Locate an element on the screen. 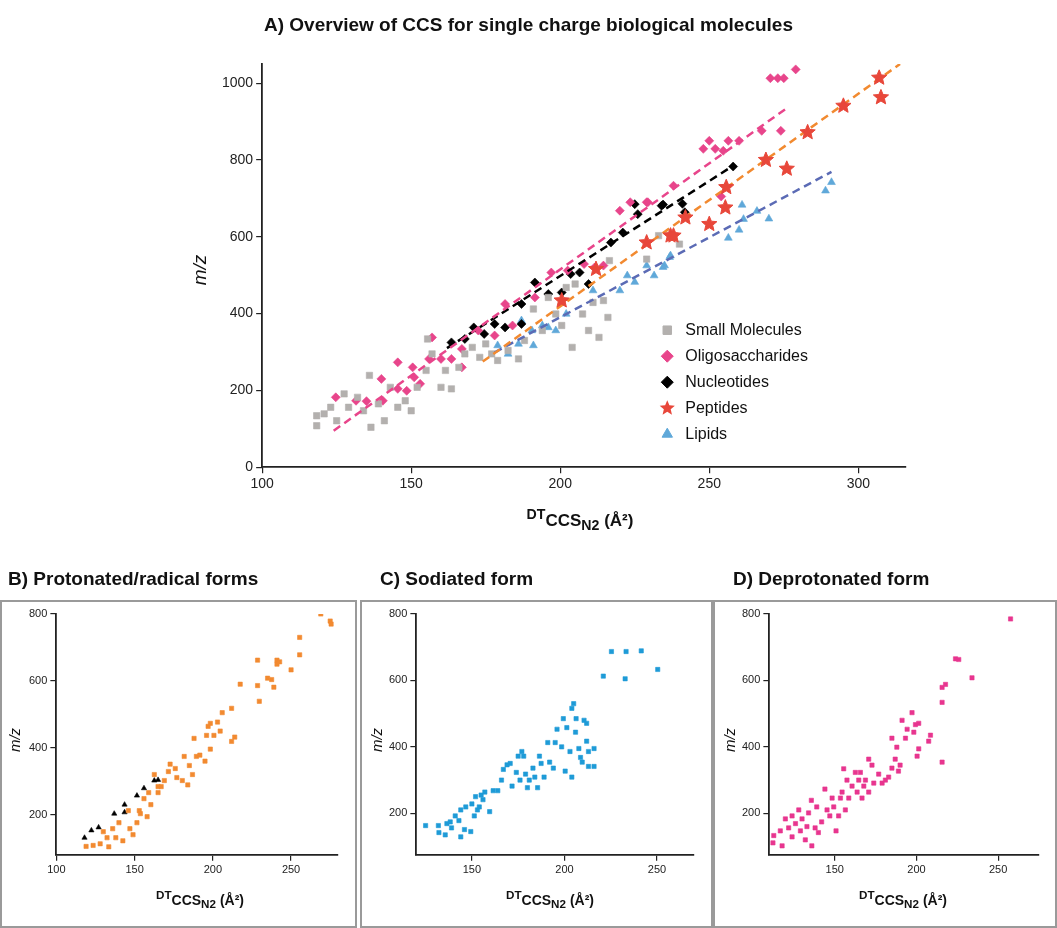  legend-label: Small Molecules is located at coordinates (743, 329).